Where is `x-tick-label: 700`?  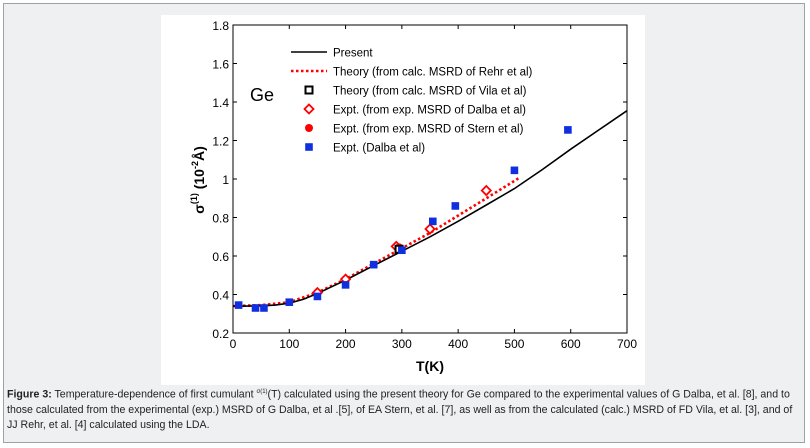
x-tick-label: 700 is located at coordinates (627, 344).